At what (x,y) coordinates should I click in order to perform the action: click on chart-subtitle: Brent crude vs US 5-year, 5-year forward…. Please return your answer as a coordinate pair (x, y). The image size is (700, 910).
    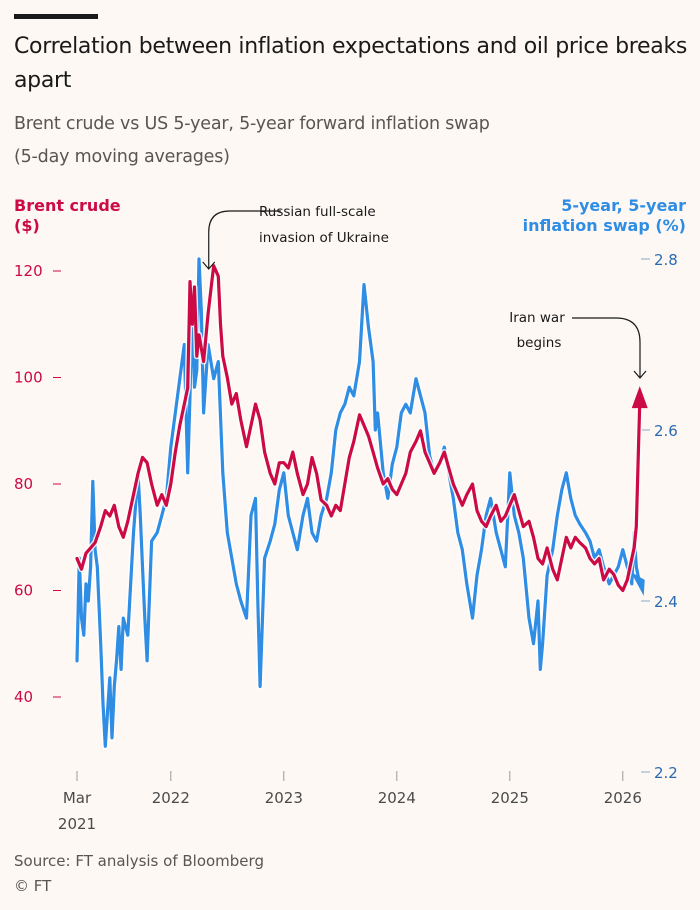
    Looking at the image, I should click on (354, 141).